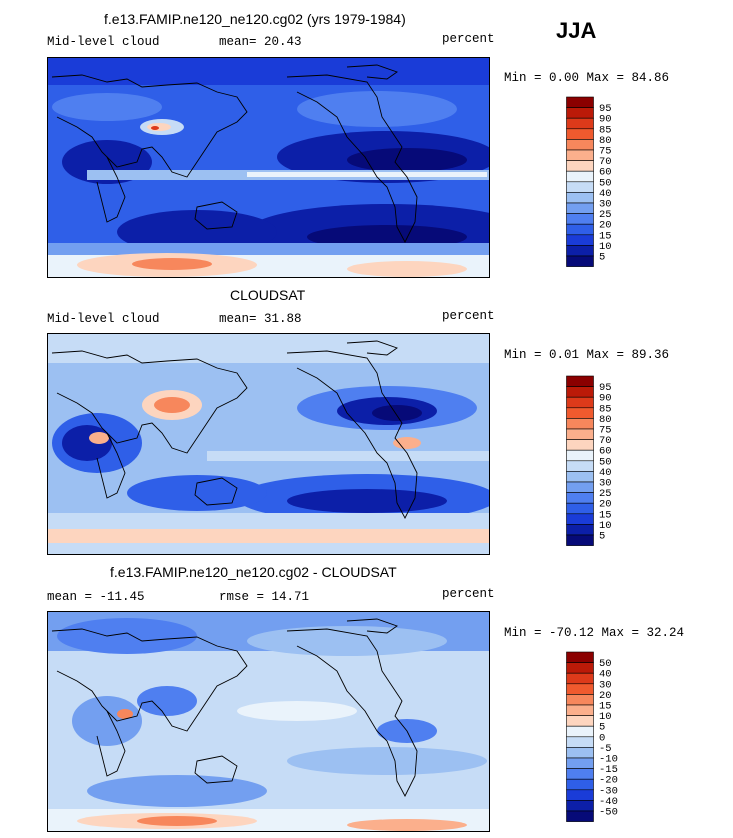  Describe the element at coordinates (605, 152) in the screenshot. I see `colorbar-tick-label: 75` at that location.